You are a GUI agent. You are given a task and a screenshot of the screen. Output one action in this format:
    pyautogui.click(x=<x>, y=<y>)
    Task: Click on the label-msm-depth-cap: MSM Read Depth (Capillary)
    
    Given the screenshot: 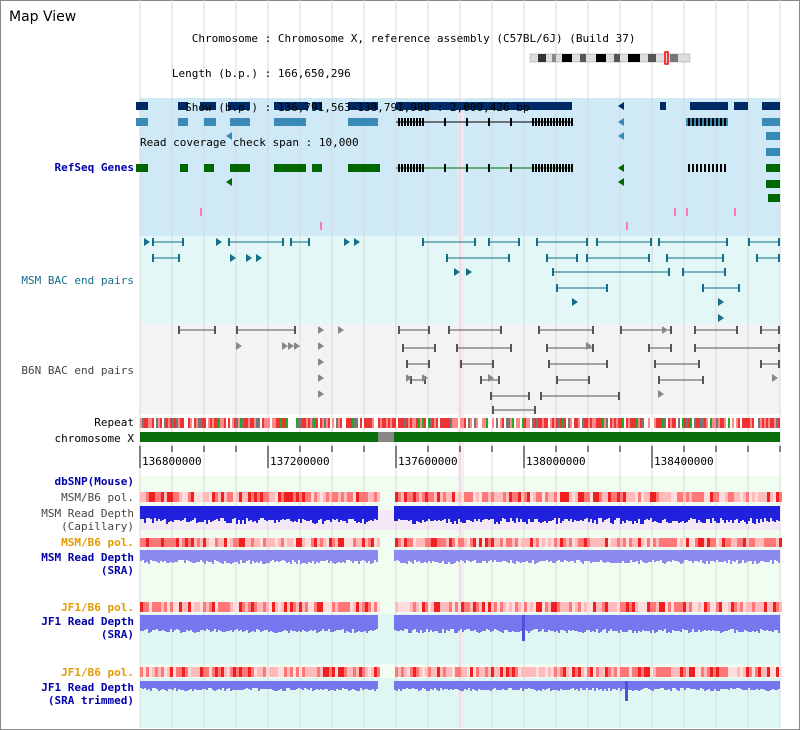 What is the action you would take?
    pyautogui.click(x=87, y=520)
    